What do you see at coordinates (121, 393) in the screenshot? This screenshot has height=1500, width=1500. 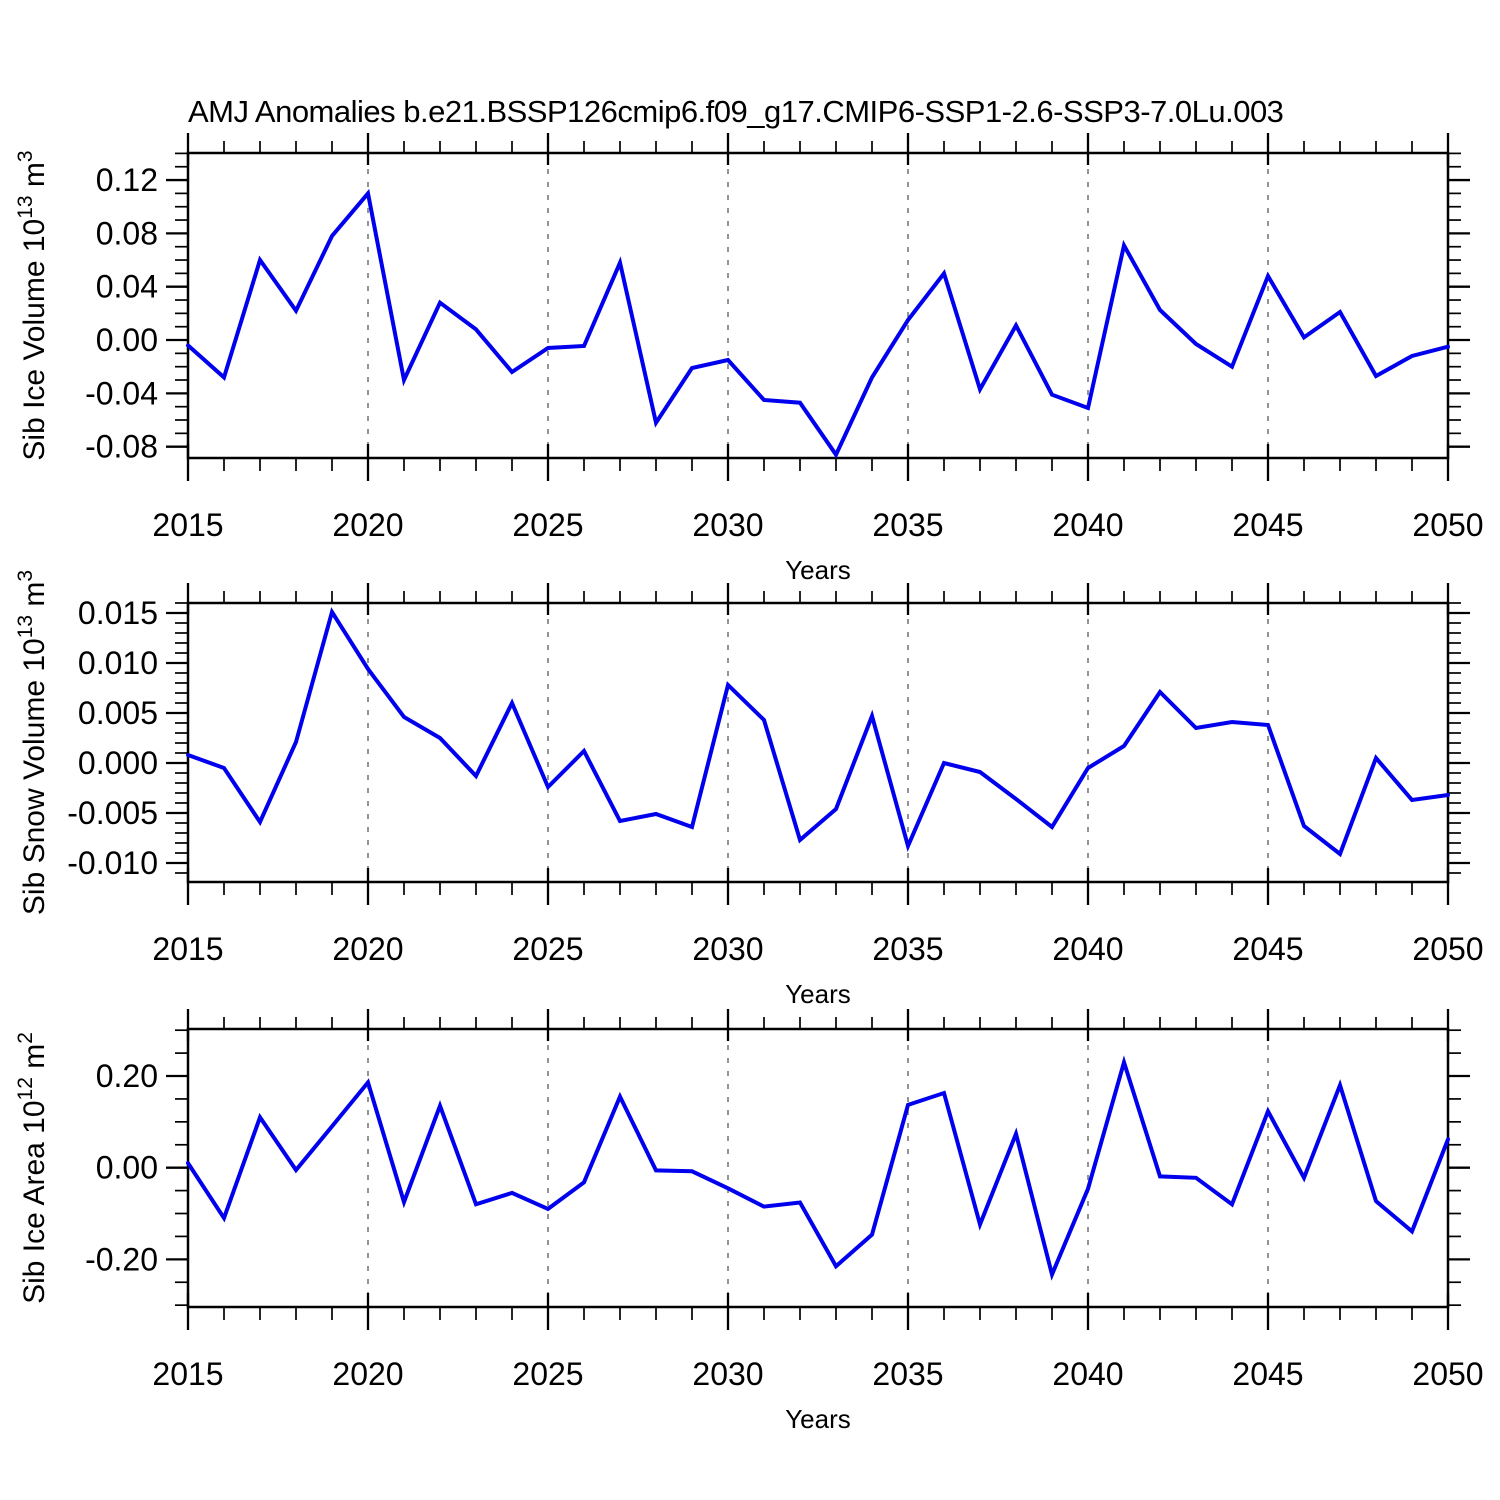 I see `y-tick-label: -0.04` at bounding box center [121, 393].